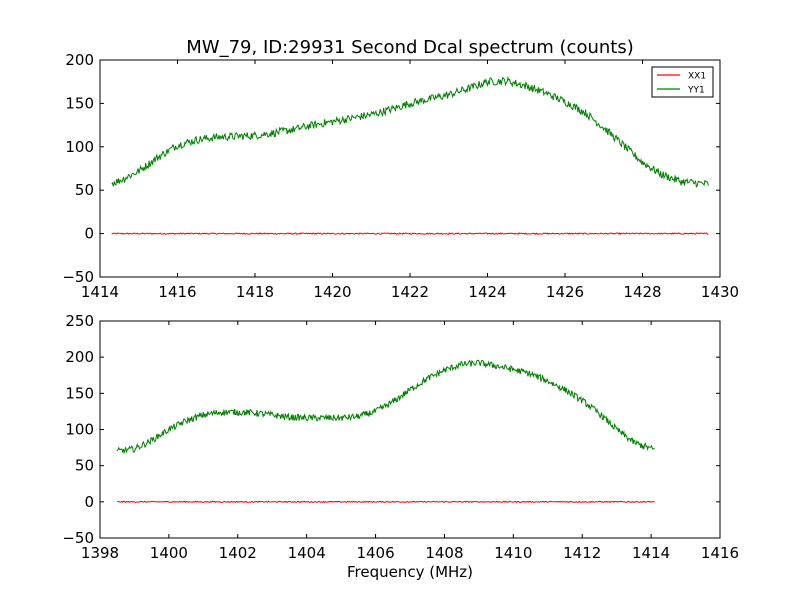 This screenshot has height=600, width=800. Describe the element at coordinates (444, 553) in the screenshot. I see `x-tick-label: 1408` at that location.